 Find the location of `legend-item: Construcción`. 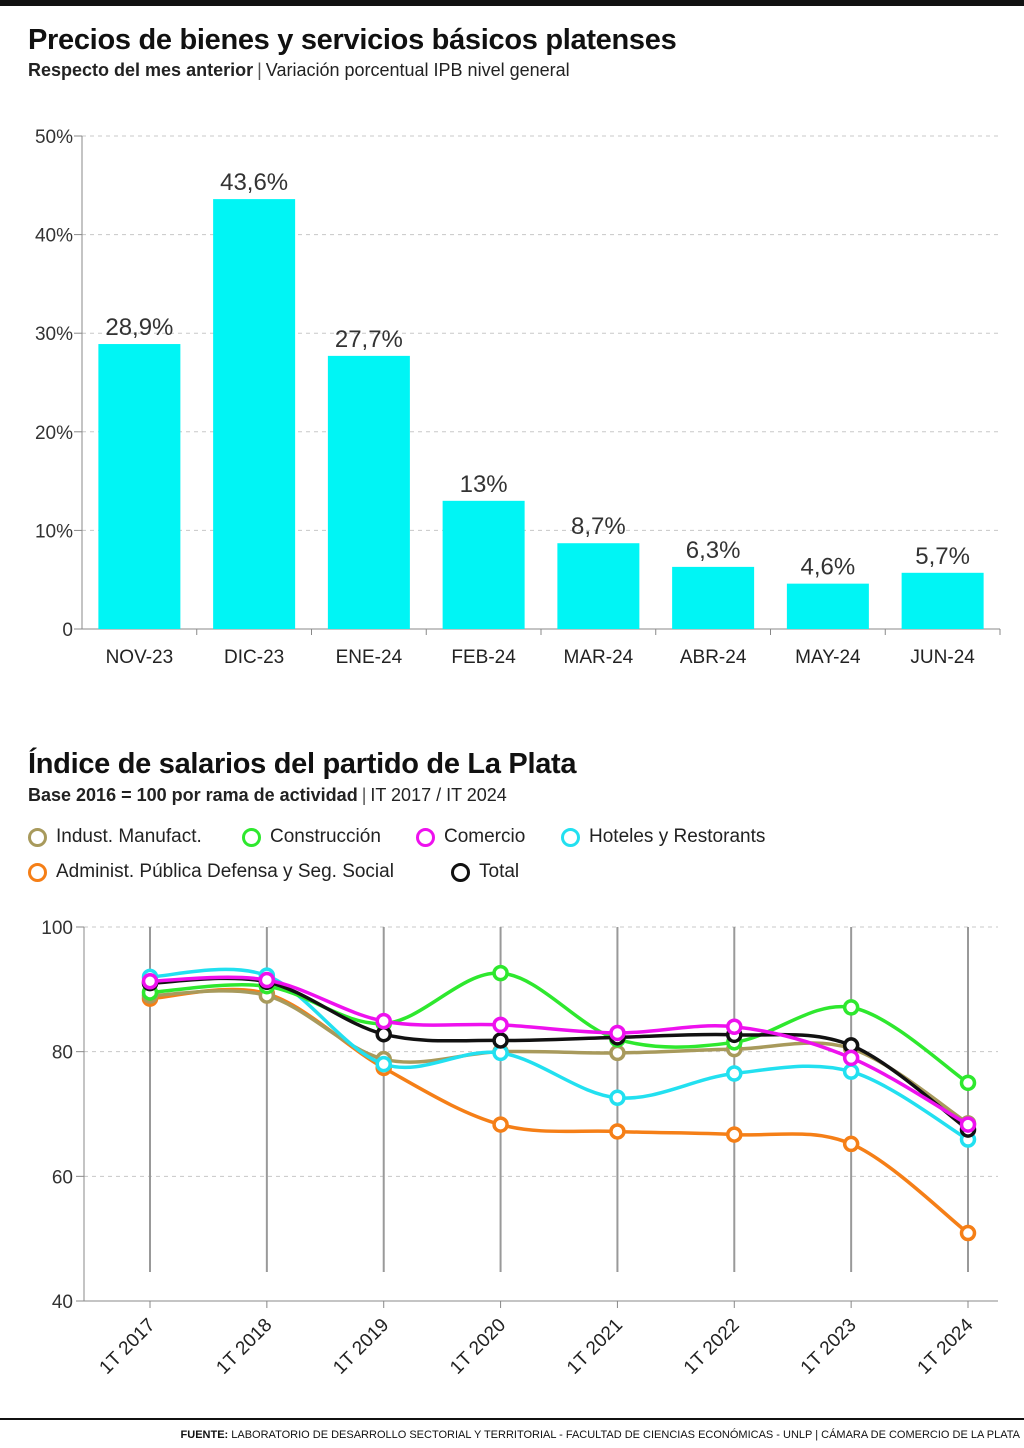

legend-item: Construcción is located at coordinates (311, 837).